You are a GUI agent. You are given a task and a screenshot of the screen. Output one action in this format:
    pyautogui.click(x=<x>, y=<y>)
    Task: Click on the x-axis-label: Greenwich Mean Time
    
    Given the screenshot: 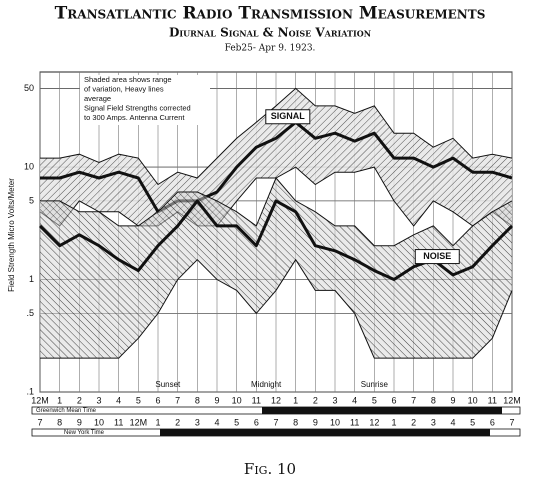 What is the action you would take?
    pyautogui.click(x=66, y=411)
    